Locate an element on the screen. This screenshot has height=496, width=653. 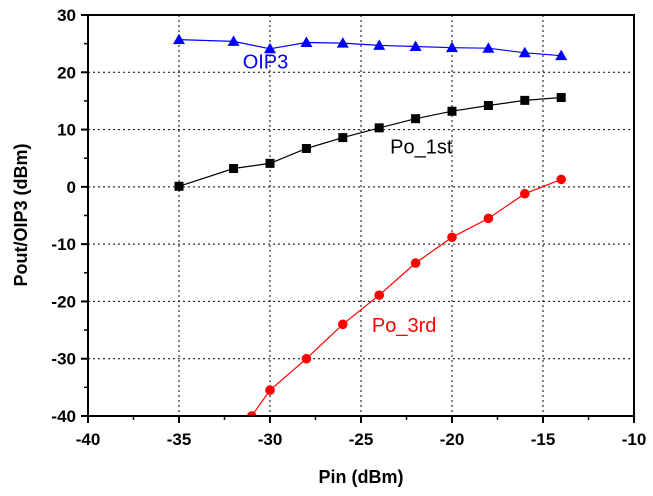
x-tick-label: -40 is located at coordinates (88, 439).